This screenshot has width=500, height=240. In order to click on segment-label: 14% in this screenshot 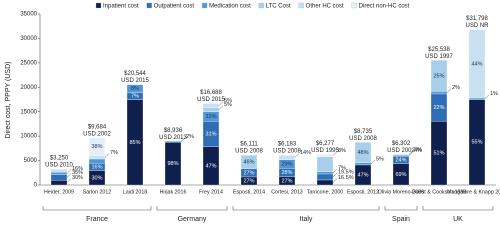, I will do `click(305, 153)`.